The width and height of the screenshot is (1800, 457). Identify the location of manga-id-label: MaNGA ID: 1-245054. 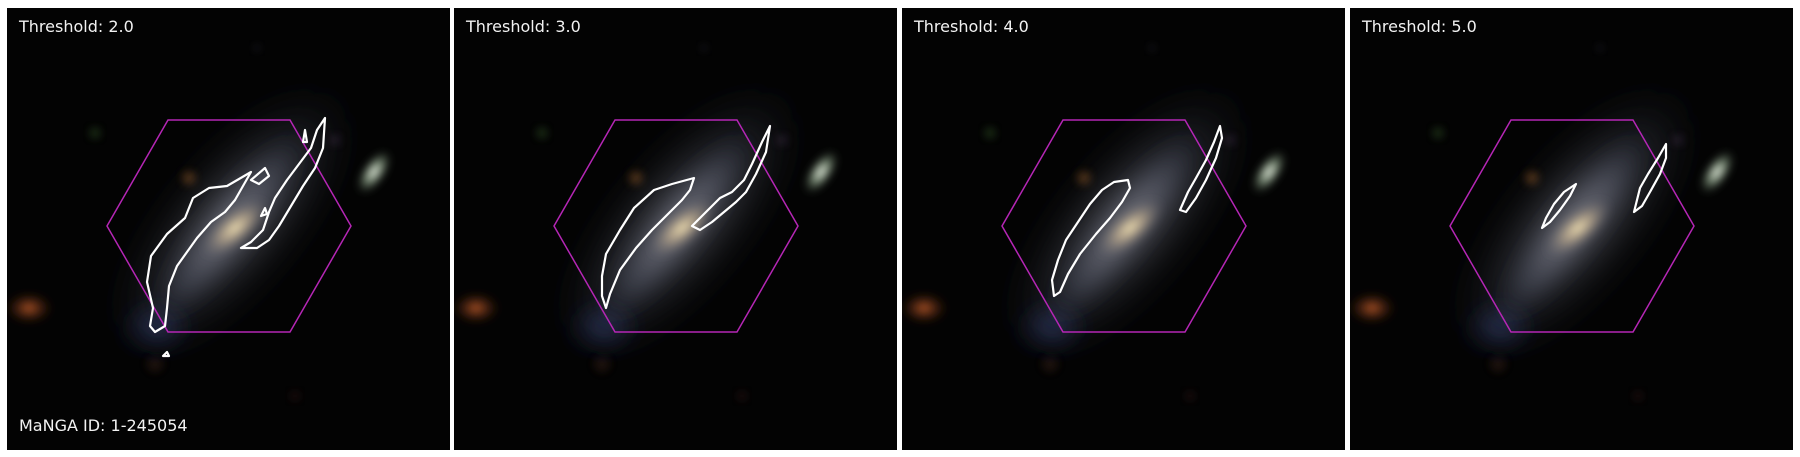
(103, 425).